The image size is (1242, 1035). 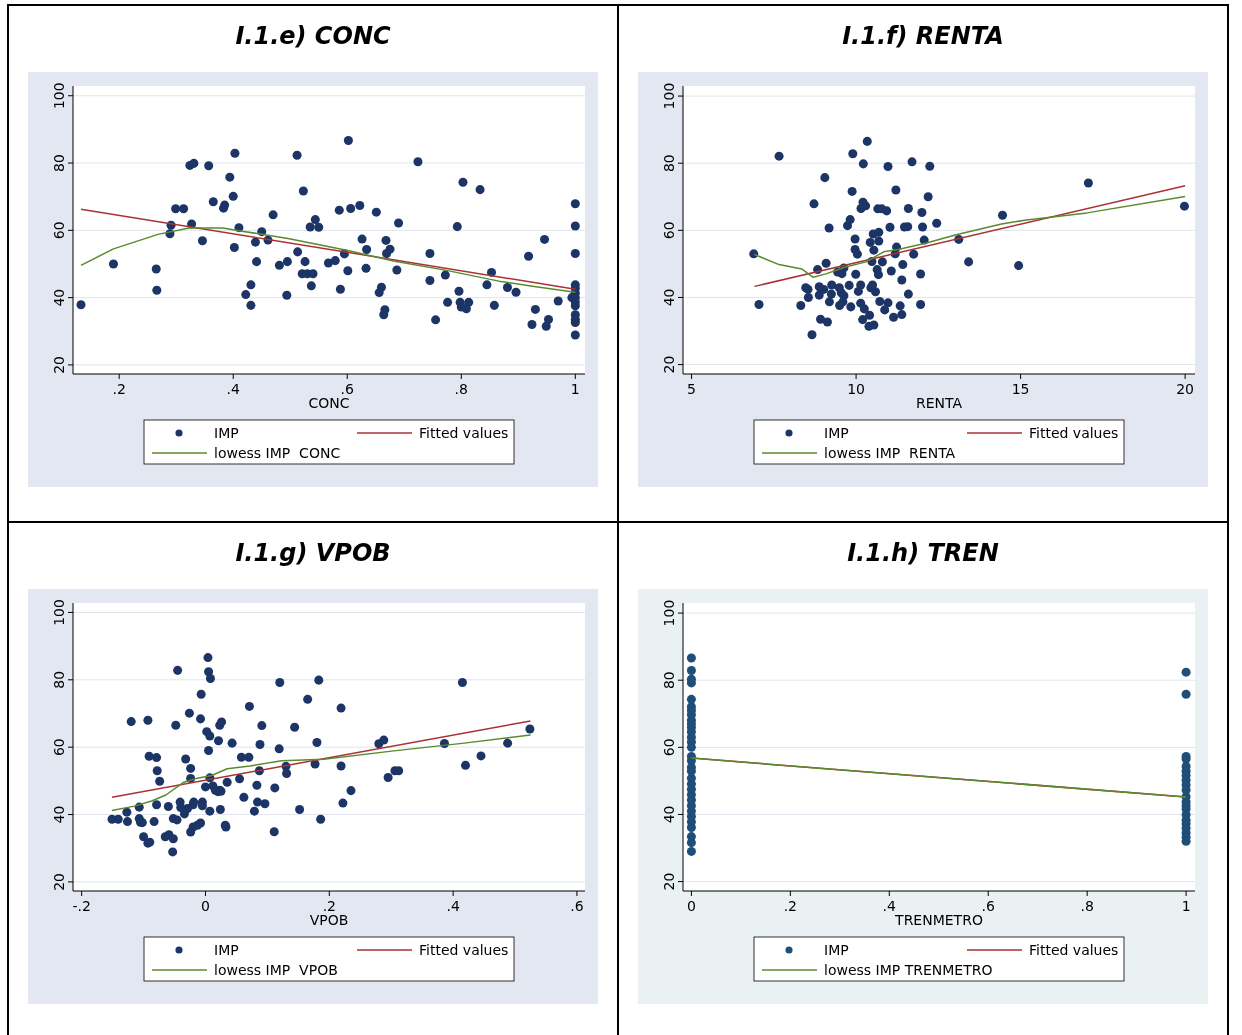 I want to click on legend-label: lowess IMP TRENMETRO, so click(x=908, y=970).